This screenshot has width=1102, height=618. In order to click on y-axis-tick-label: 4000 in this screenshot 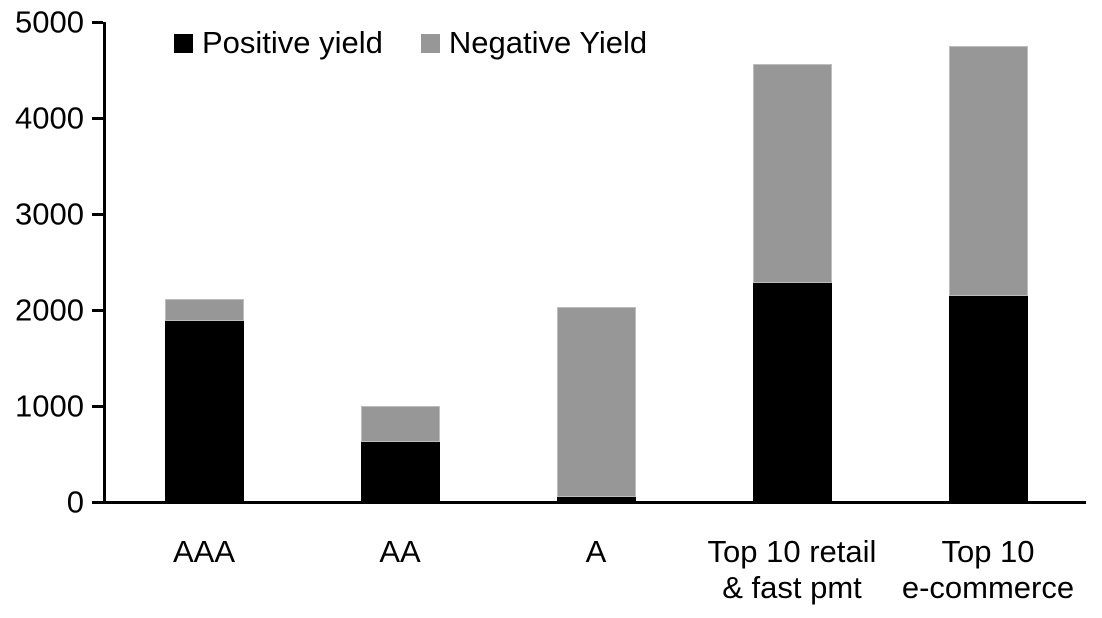, I will do `click(49, 118)`.